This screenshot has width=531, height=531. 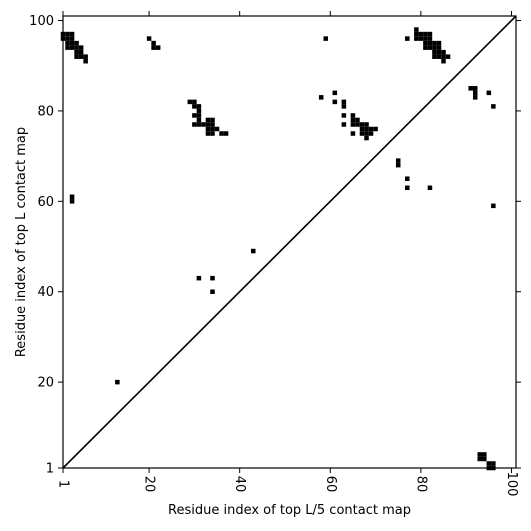 I want to click on y-tick-label-1: 20, so click(x=45, y=383).